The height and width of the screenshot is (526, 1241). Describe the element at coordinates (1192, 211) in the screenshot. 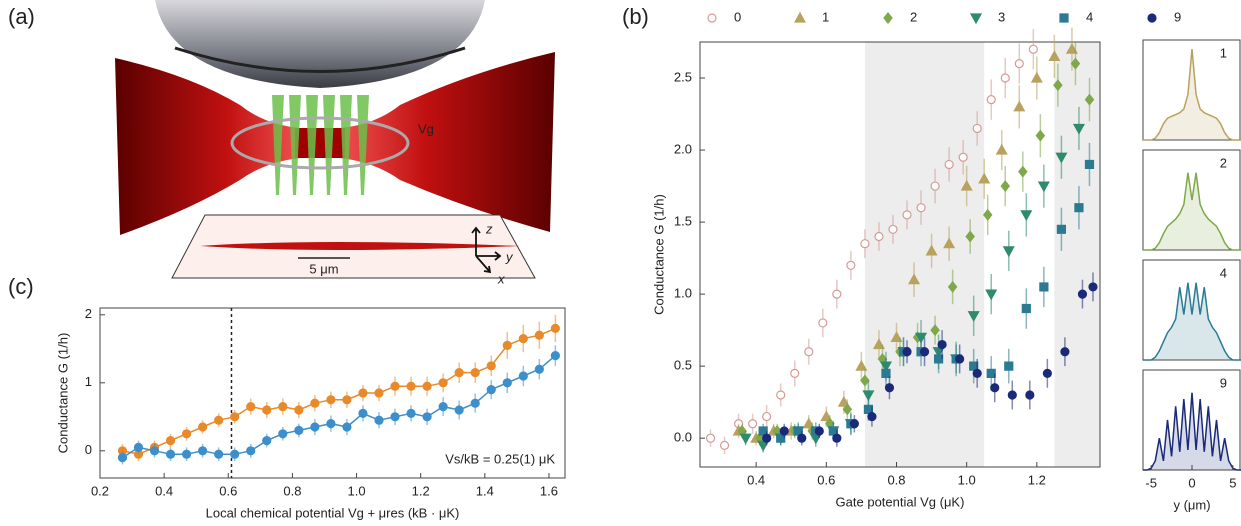

I see `density-profile` at that location.